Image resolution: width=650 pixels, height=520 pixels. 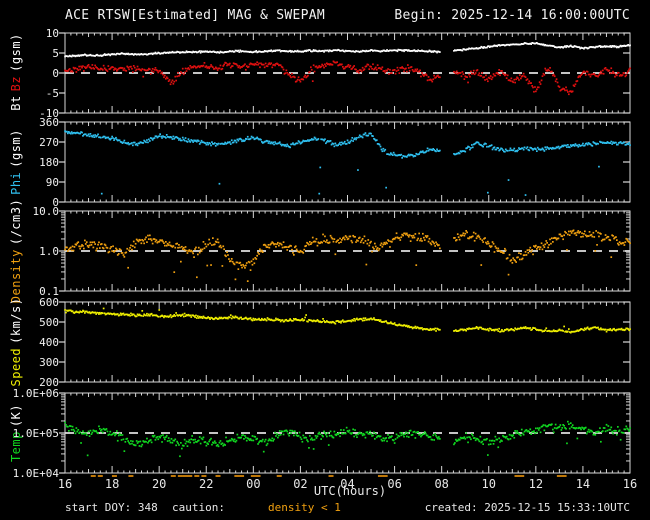 I want to click on svg-text: 18, so click(x=112, y=484).